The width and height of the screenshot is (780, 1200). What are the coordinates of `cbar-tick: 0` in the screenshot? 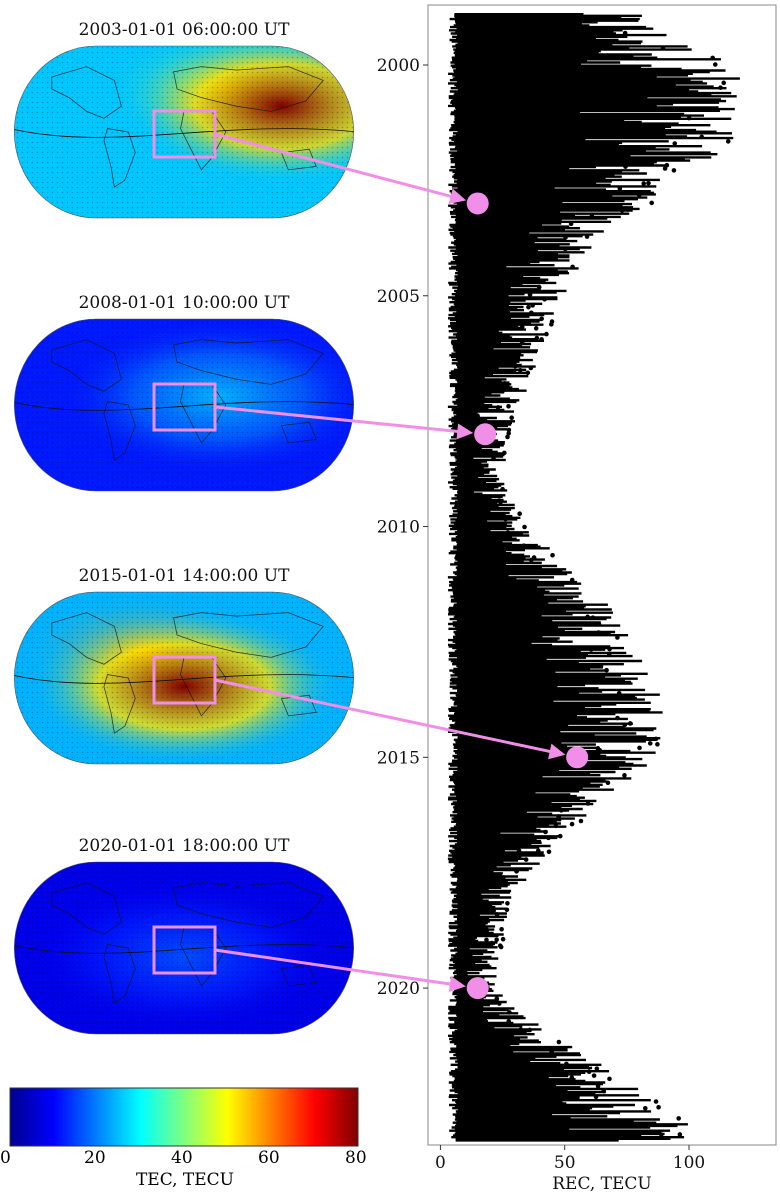 It's located at (5, 1158).